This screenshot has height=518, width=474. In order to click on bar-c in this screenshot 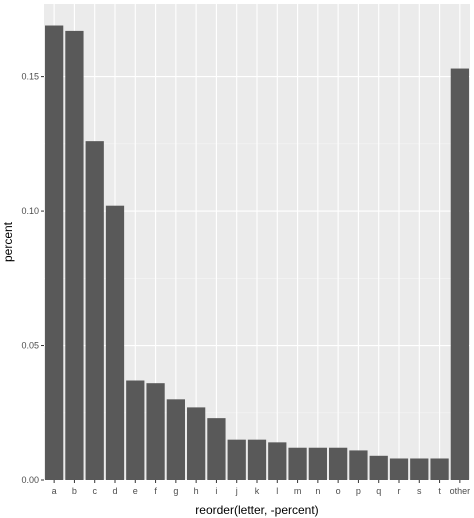, I will do `click(94, 311)`.